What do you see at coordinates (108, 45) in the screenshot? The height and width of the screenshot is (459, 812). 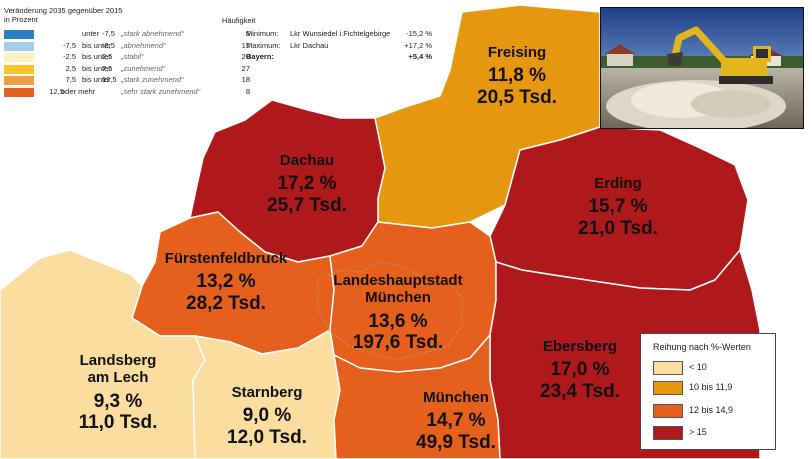 I see `class-to: -2,5` at bounding box center [108, 45].